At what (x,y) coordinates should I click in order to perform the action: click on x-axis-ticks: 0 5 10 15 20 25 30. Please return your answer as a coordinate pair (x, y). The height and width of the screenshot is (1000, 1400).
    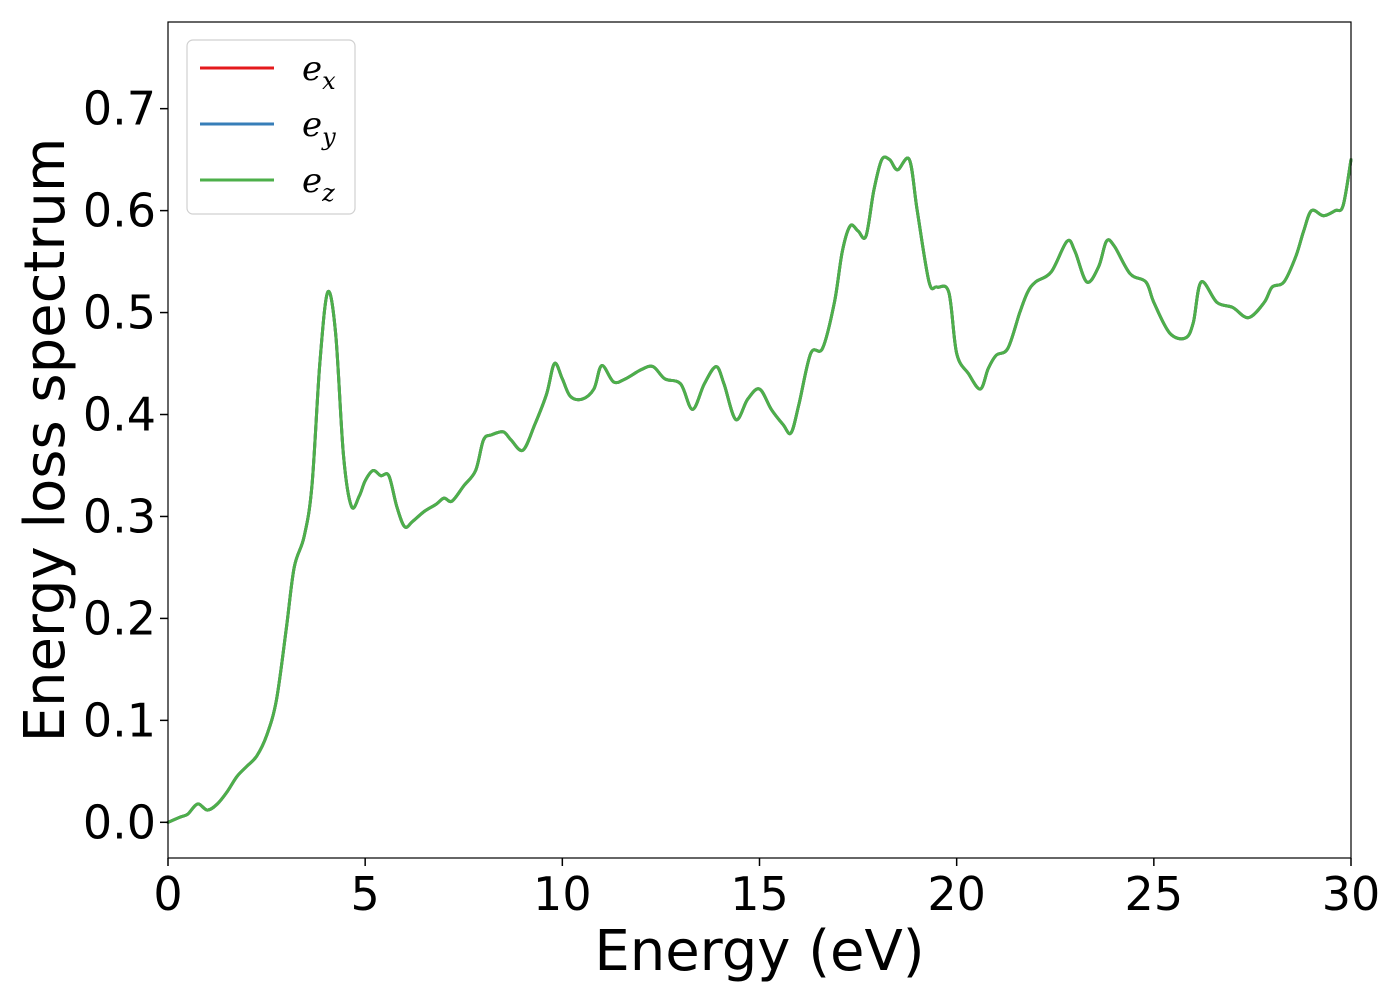
    Looking at the image, I should click on (766, 889).